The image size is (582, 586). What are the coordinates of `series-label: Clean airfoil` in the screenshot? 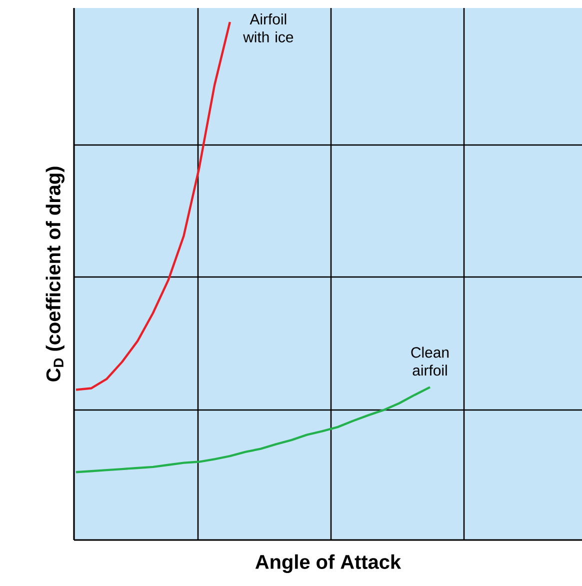 It's located at (430, 361).